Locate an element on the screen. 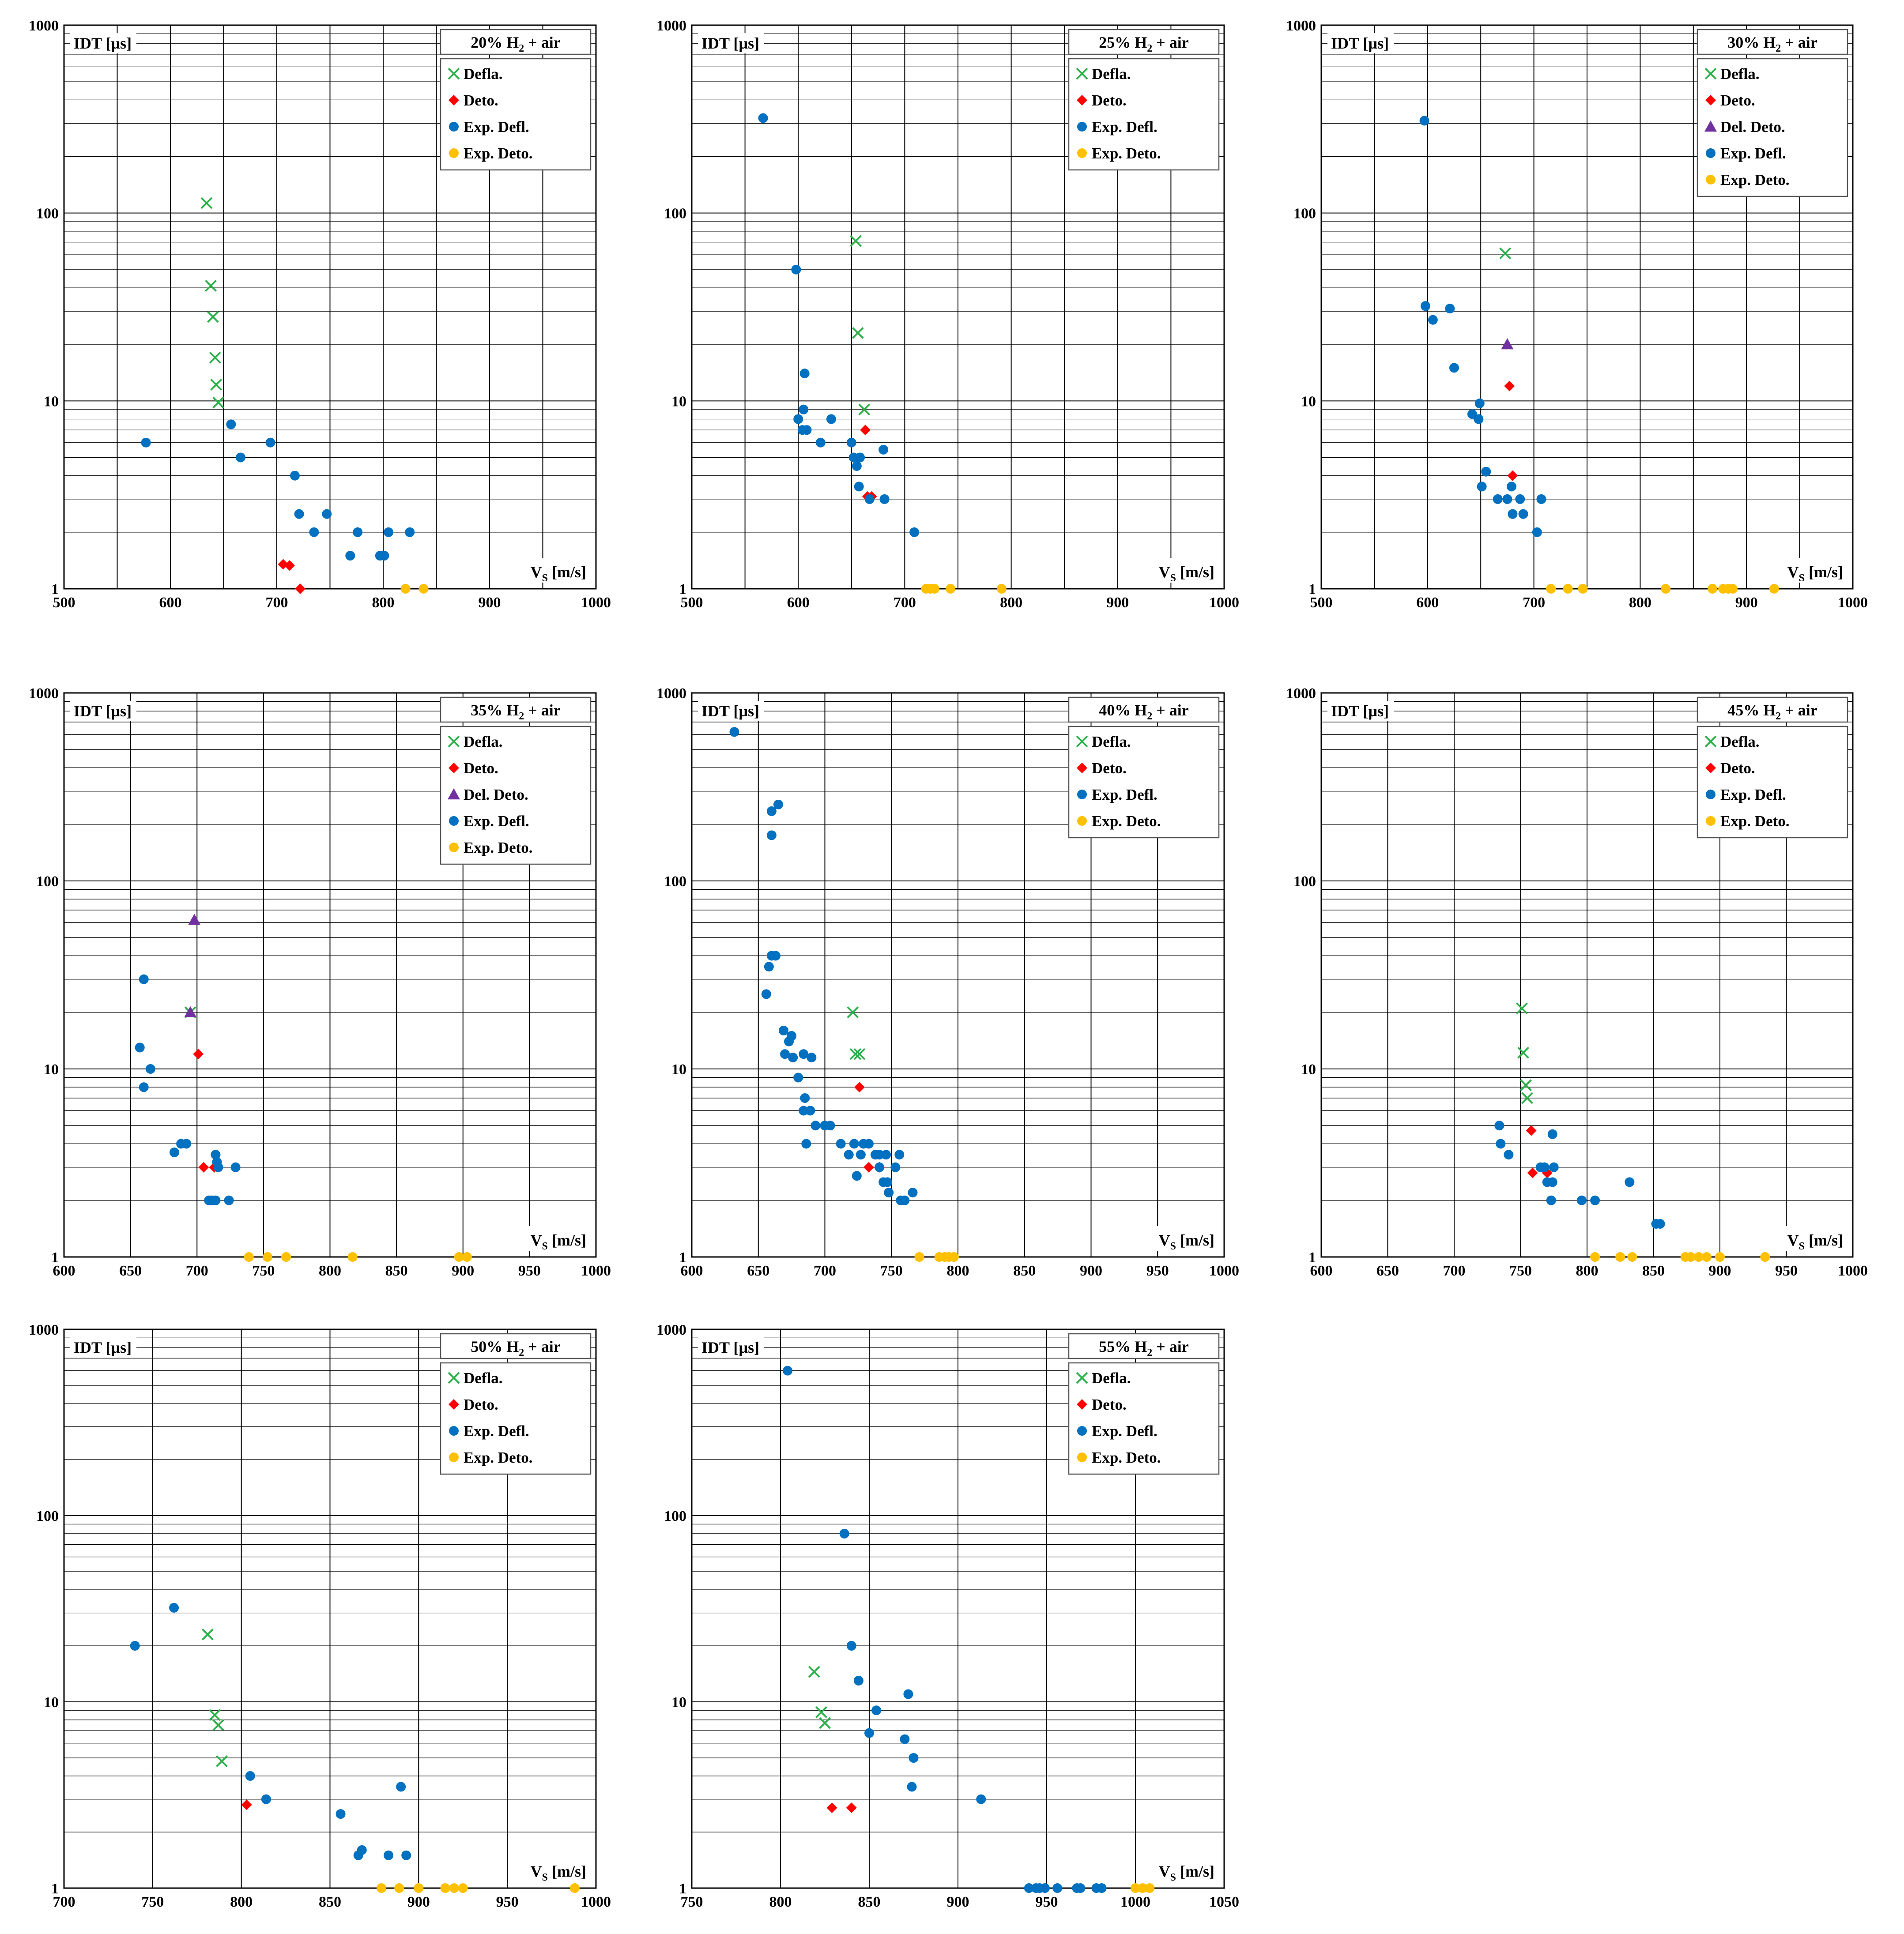  x-tick-label: 850 is located at coordinates (1654, 1271).